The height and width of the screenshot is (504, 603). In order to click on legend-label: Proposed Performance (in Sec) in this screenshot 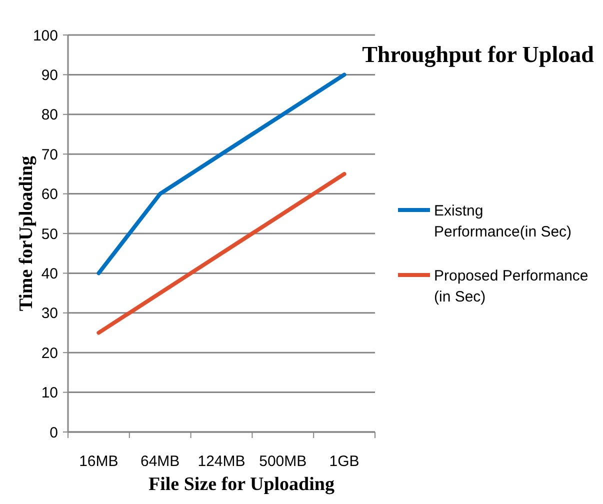, I will do `click(511, 286)`.